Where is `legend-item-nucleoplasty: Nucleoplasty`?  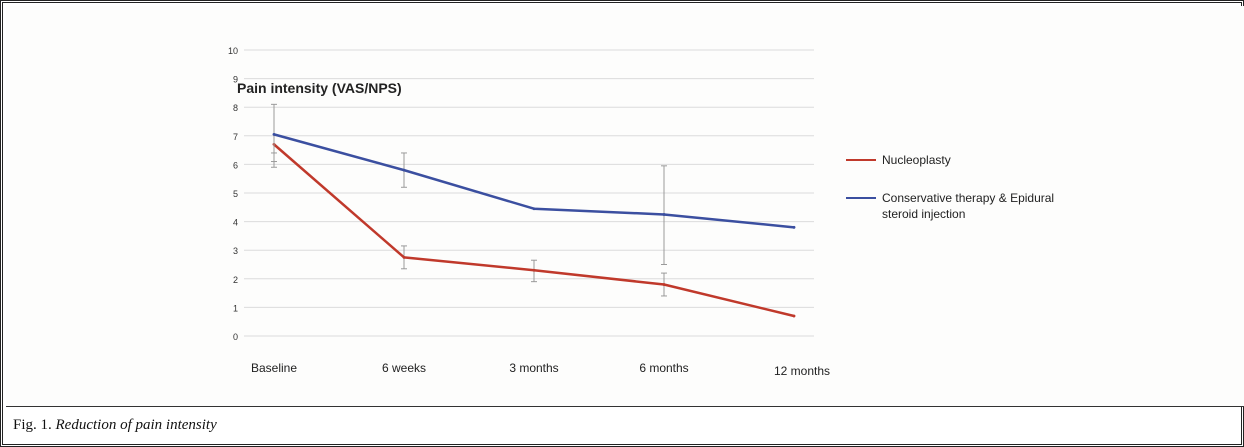 legend-item-nucleoplasty: Nucleoplasty is located at coordinates (964, 160).